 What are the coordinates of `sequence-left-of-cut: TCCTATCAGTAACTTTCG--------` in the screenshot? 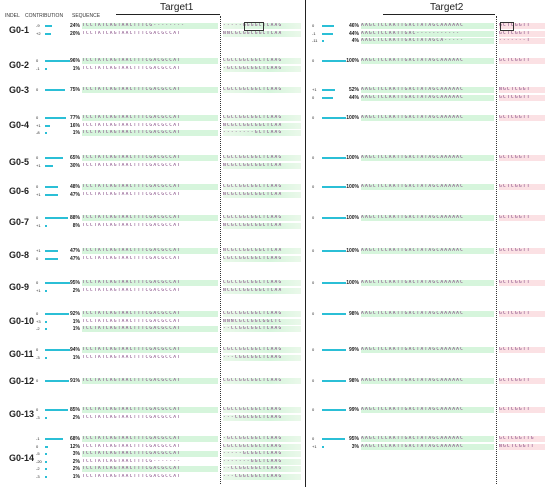 It's located at (150, 26).